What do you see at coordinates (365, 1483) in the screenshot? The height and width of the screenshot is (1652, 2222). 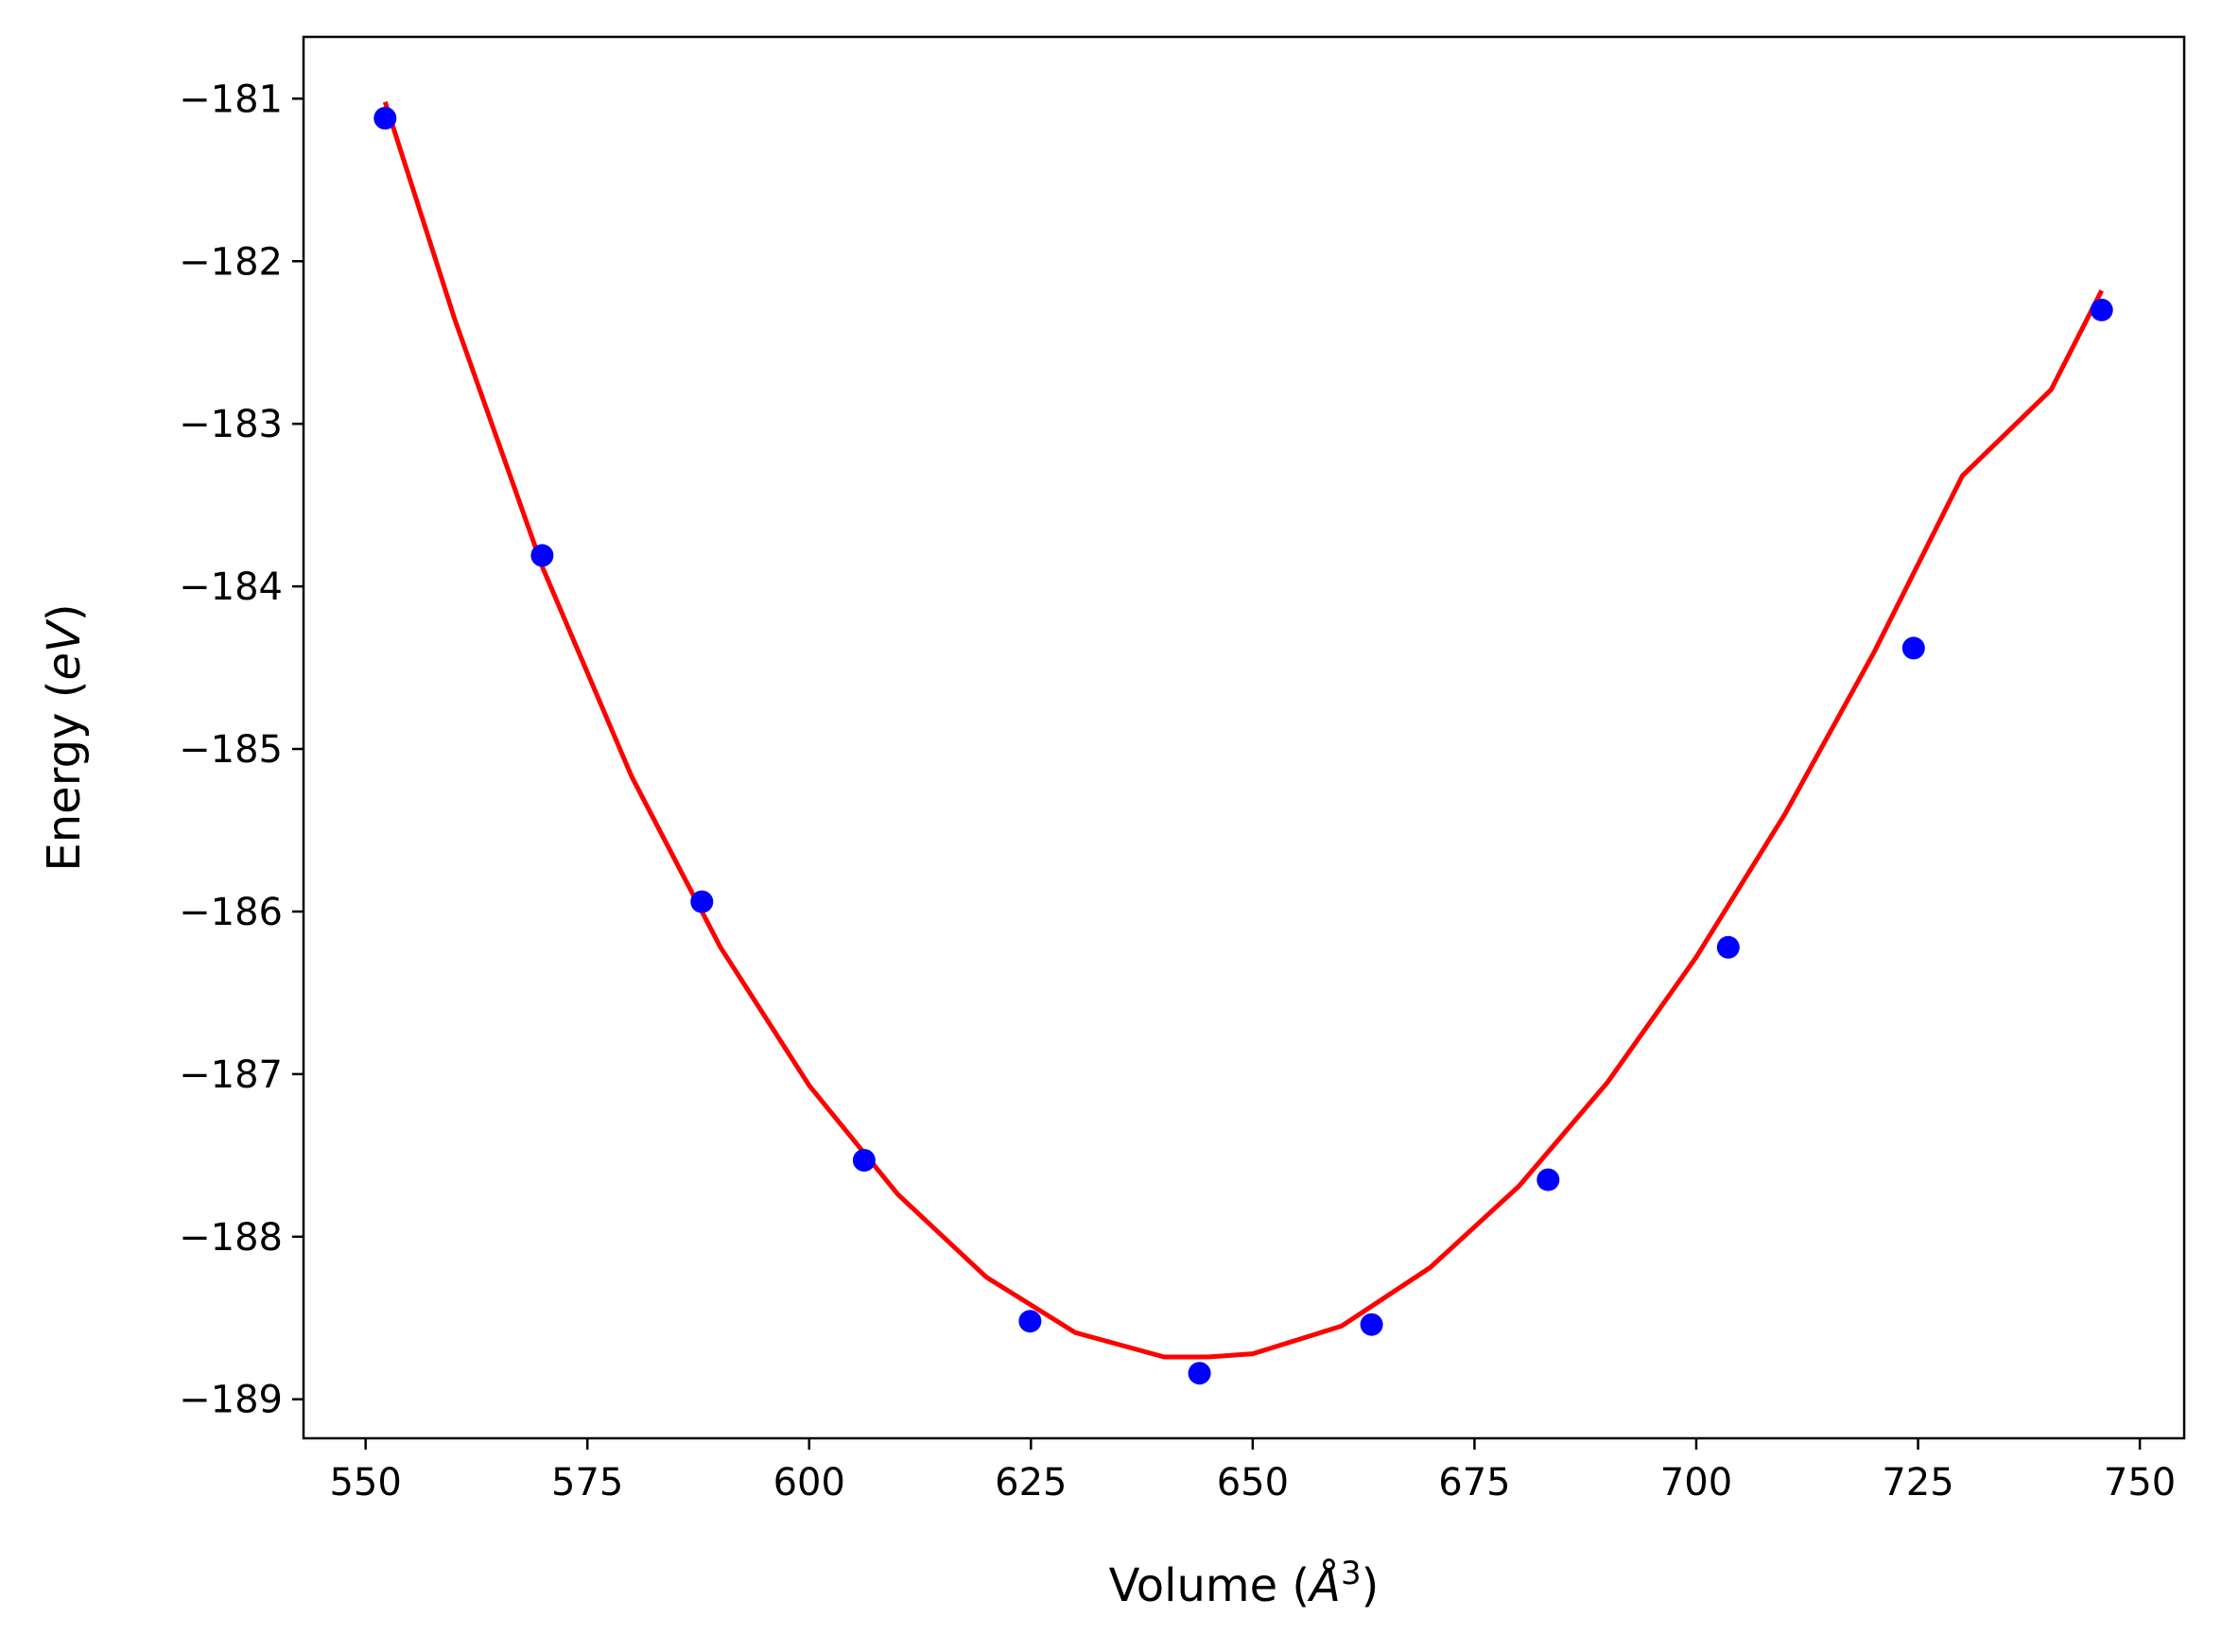 I see `x-tick-label: 550` at bounding box center [365, 1483].